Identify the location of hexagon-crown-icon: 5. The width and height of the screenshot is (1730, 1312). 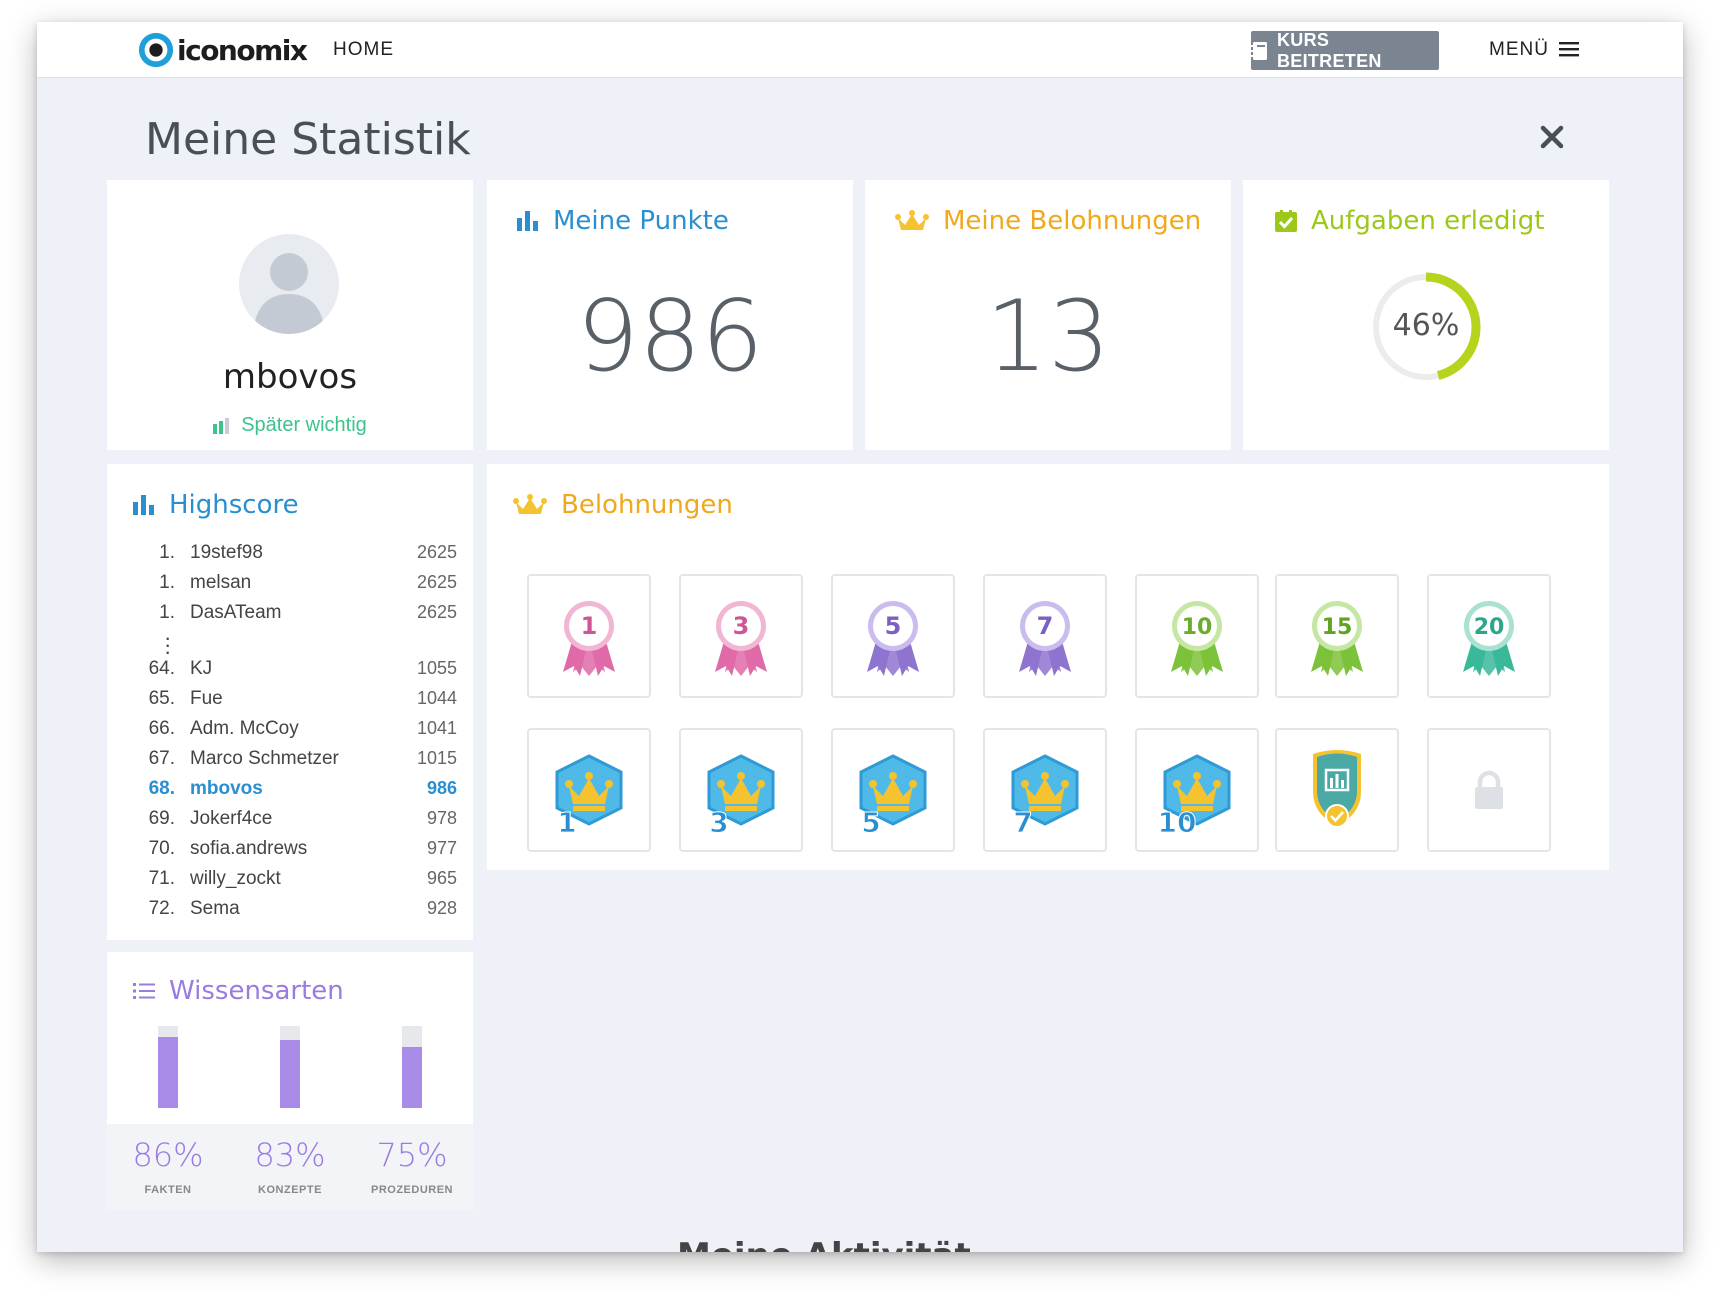
(893, 797).